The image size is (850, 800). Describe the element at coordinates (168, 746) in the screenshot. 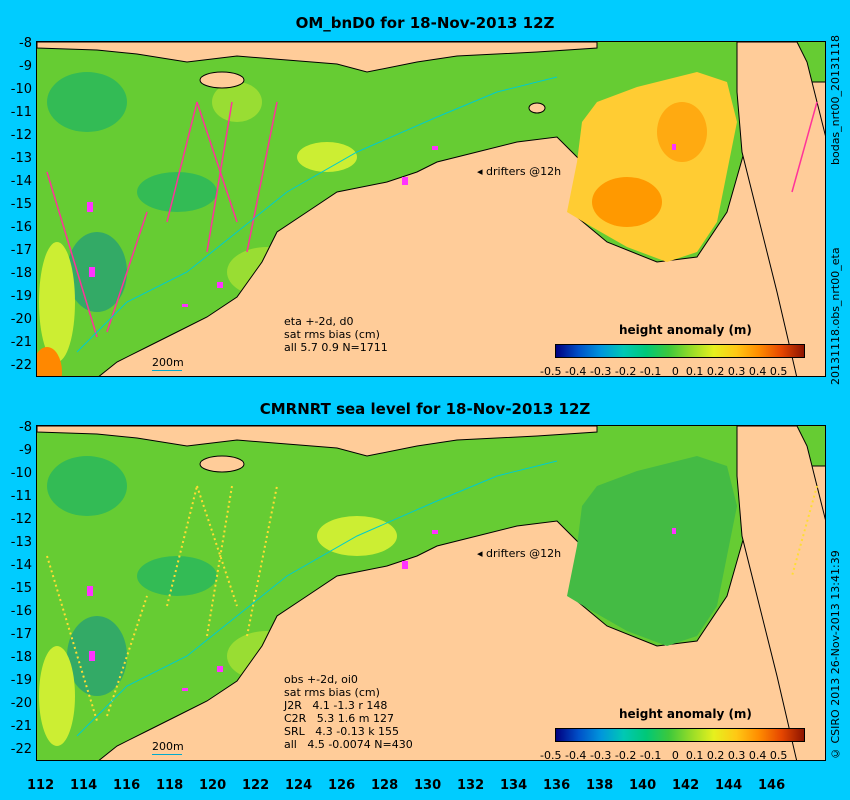

I see `bottom-scale-label: 200m` at that location.